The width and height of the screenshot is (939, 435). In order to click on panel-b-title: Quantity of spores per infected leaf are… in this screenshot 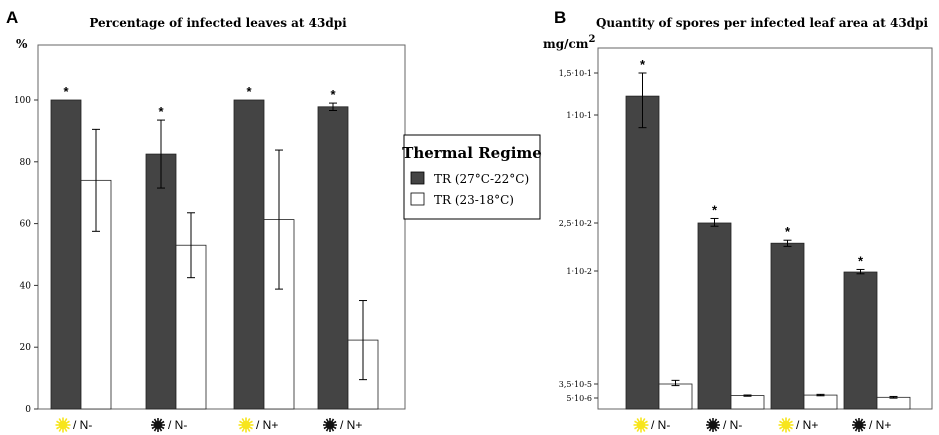, I will do `click(762, 23)`.